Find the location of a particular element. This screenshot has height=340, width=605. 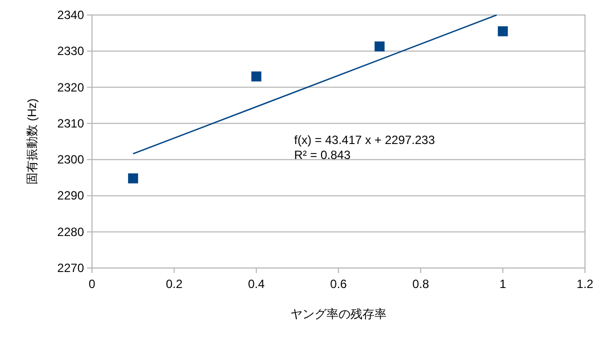

y-tick-label: 2270 is located at coordinates (70, 268).